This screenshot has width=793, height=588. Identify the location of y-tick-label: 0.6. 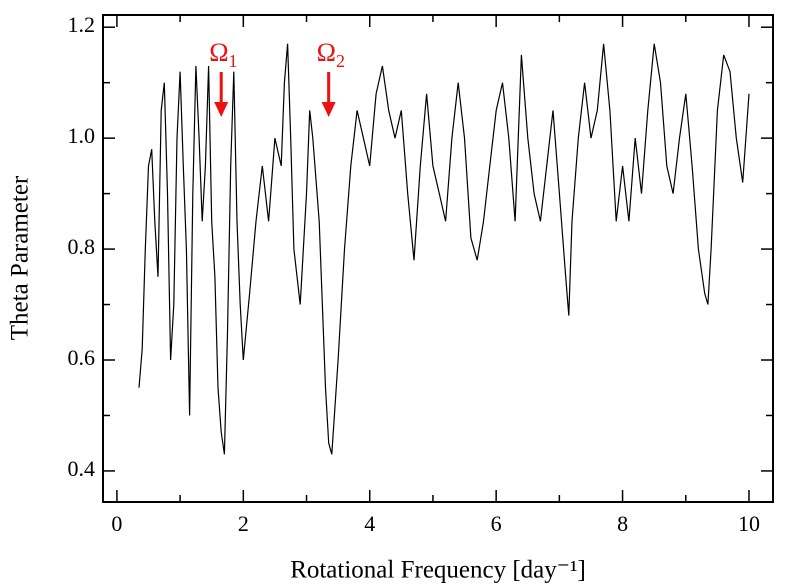
(82, 357).